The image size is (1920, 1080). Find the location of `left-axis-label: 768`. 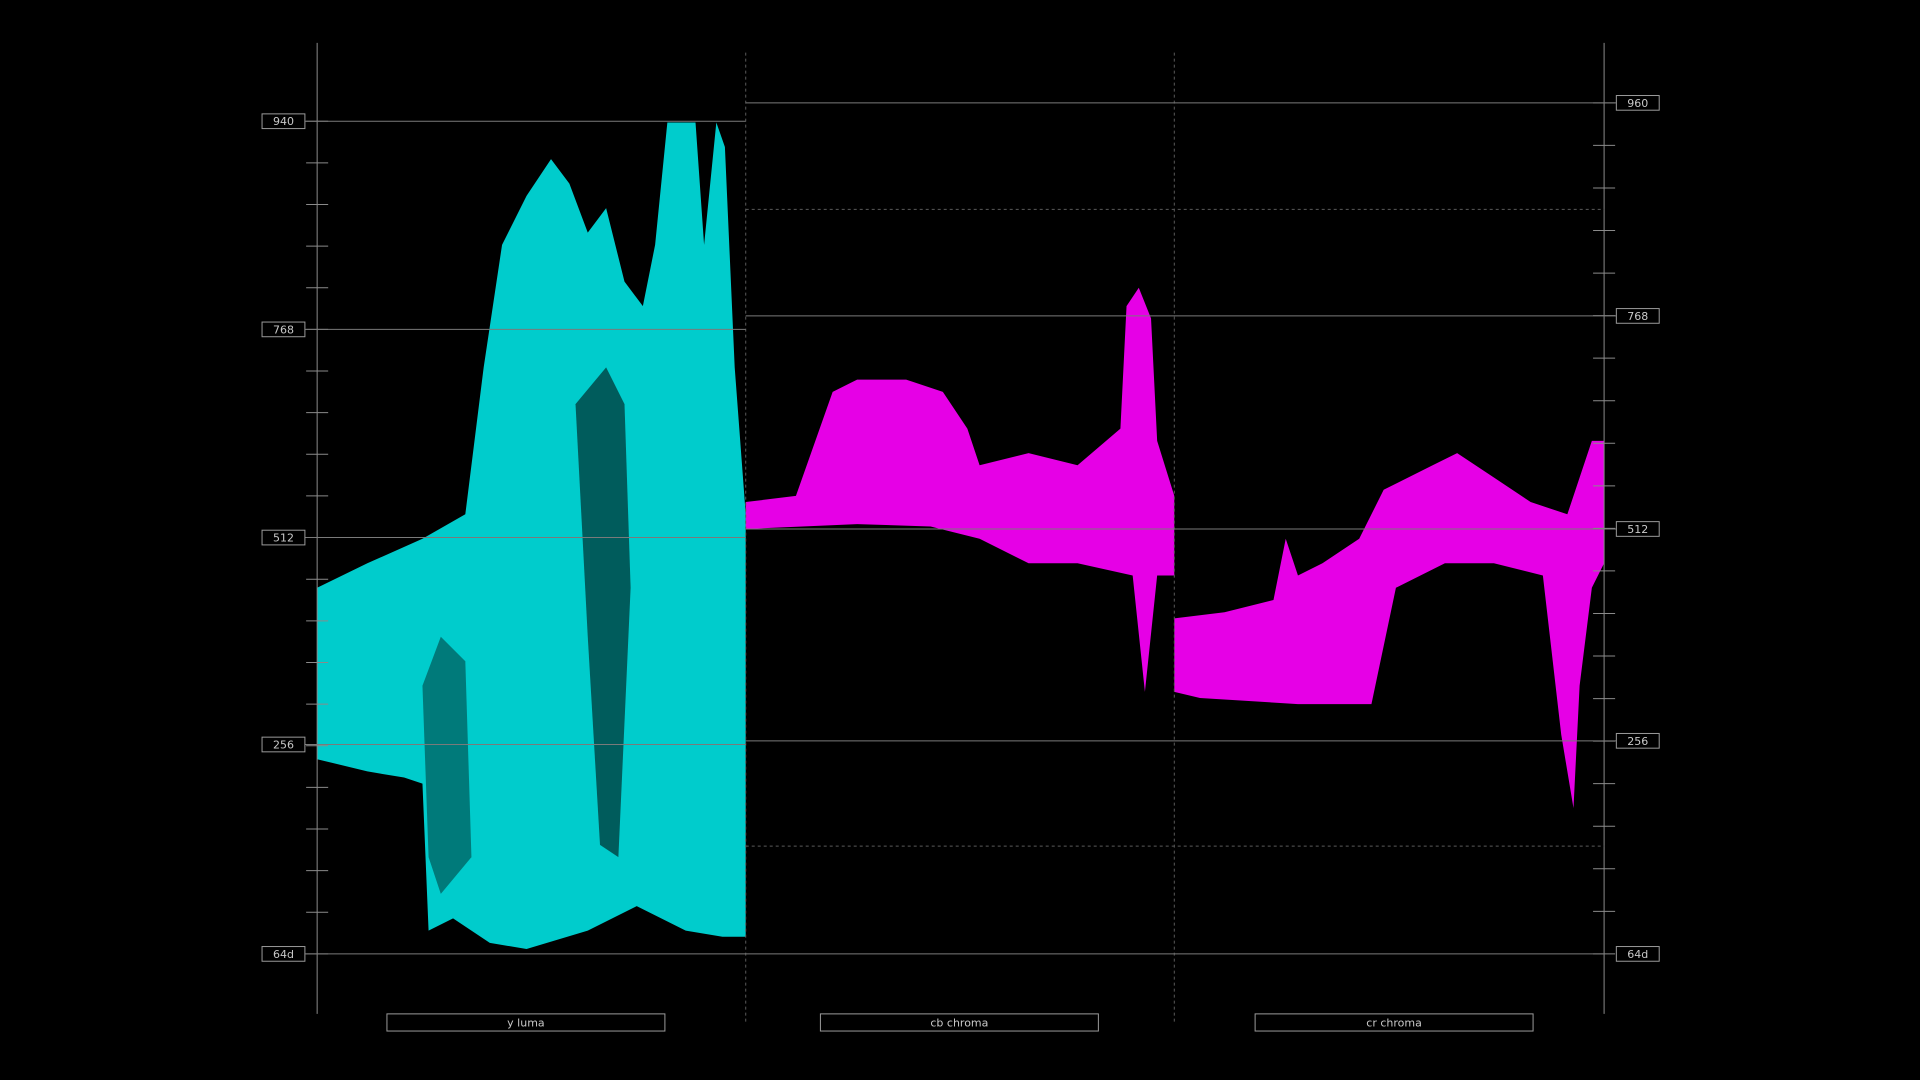

left-axis-label: 768 is located at coordinates (283, 329).